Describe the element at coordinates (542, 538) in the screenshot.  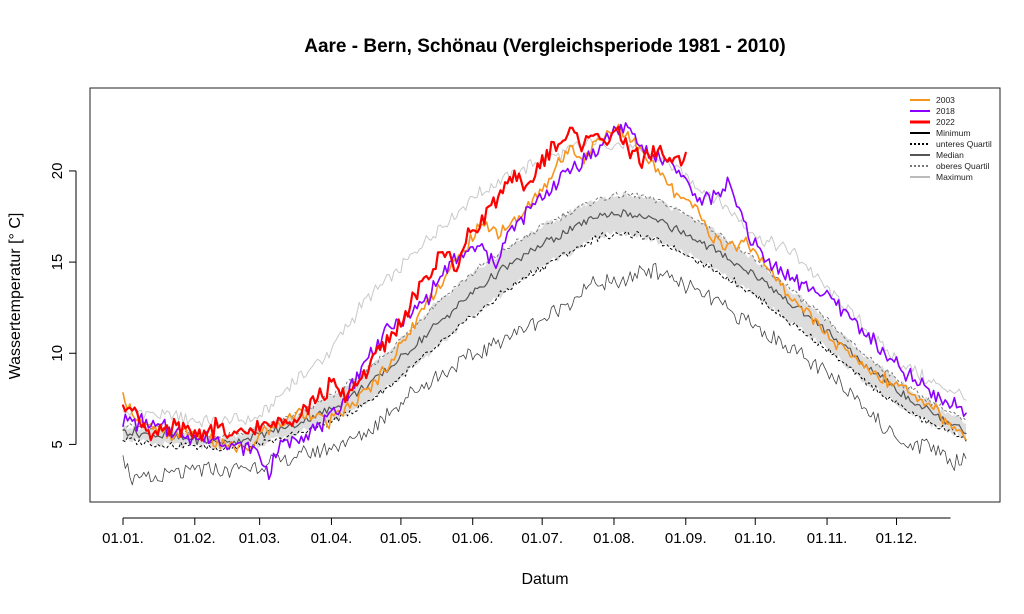
I see `x-tick-label: 01.07.` at that location.